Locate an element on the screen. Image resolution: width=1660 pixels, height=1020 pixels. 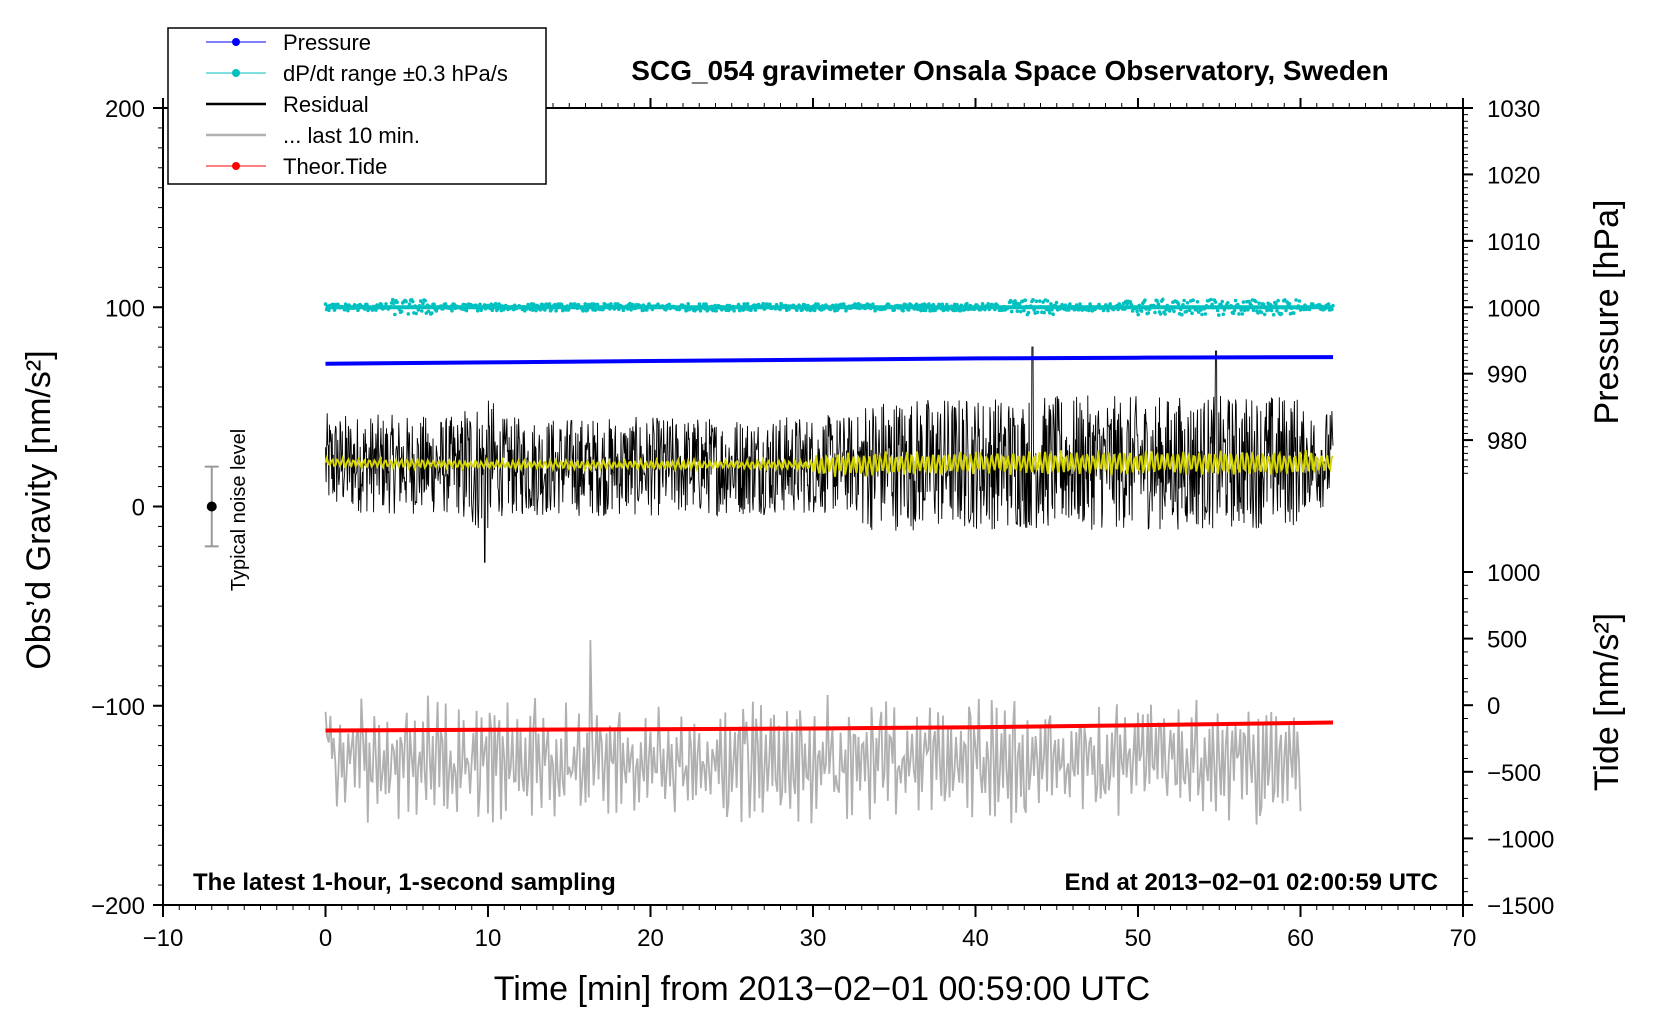
tide-tick-label: 500 is located at coordinates (1507, 640).